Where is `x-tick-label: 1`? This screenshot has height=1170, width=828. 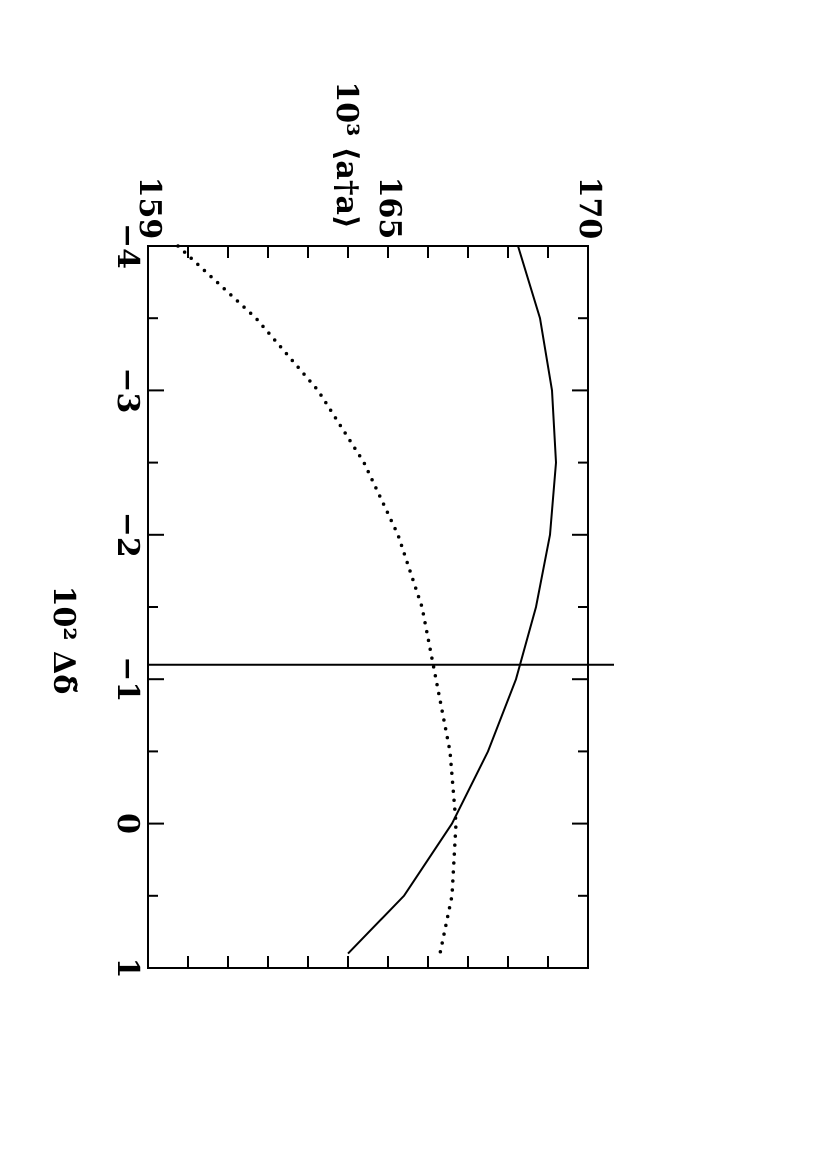
x-tick-label: 1 is located at coordinates (127, 968).